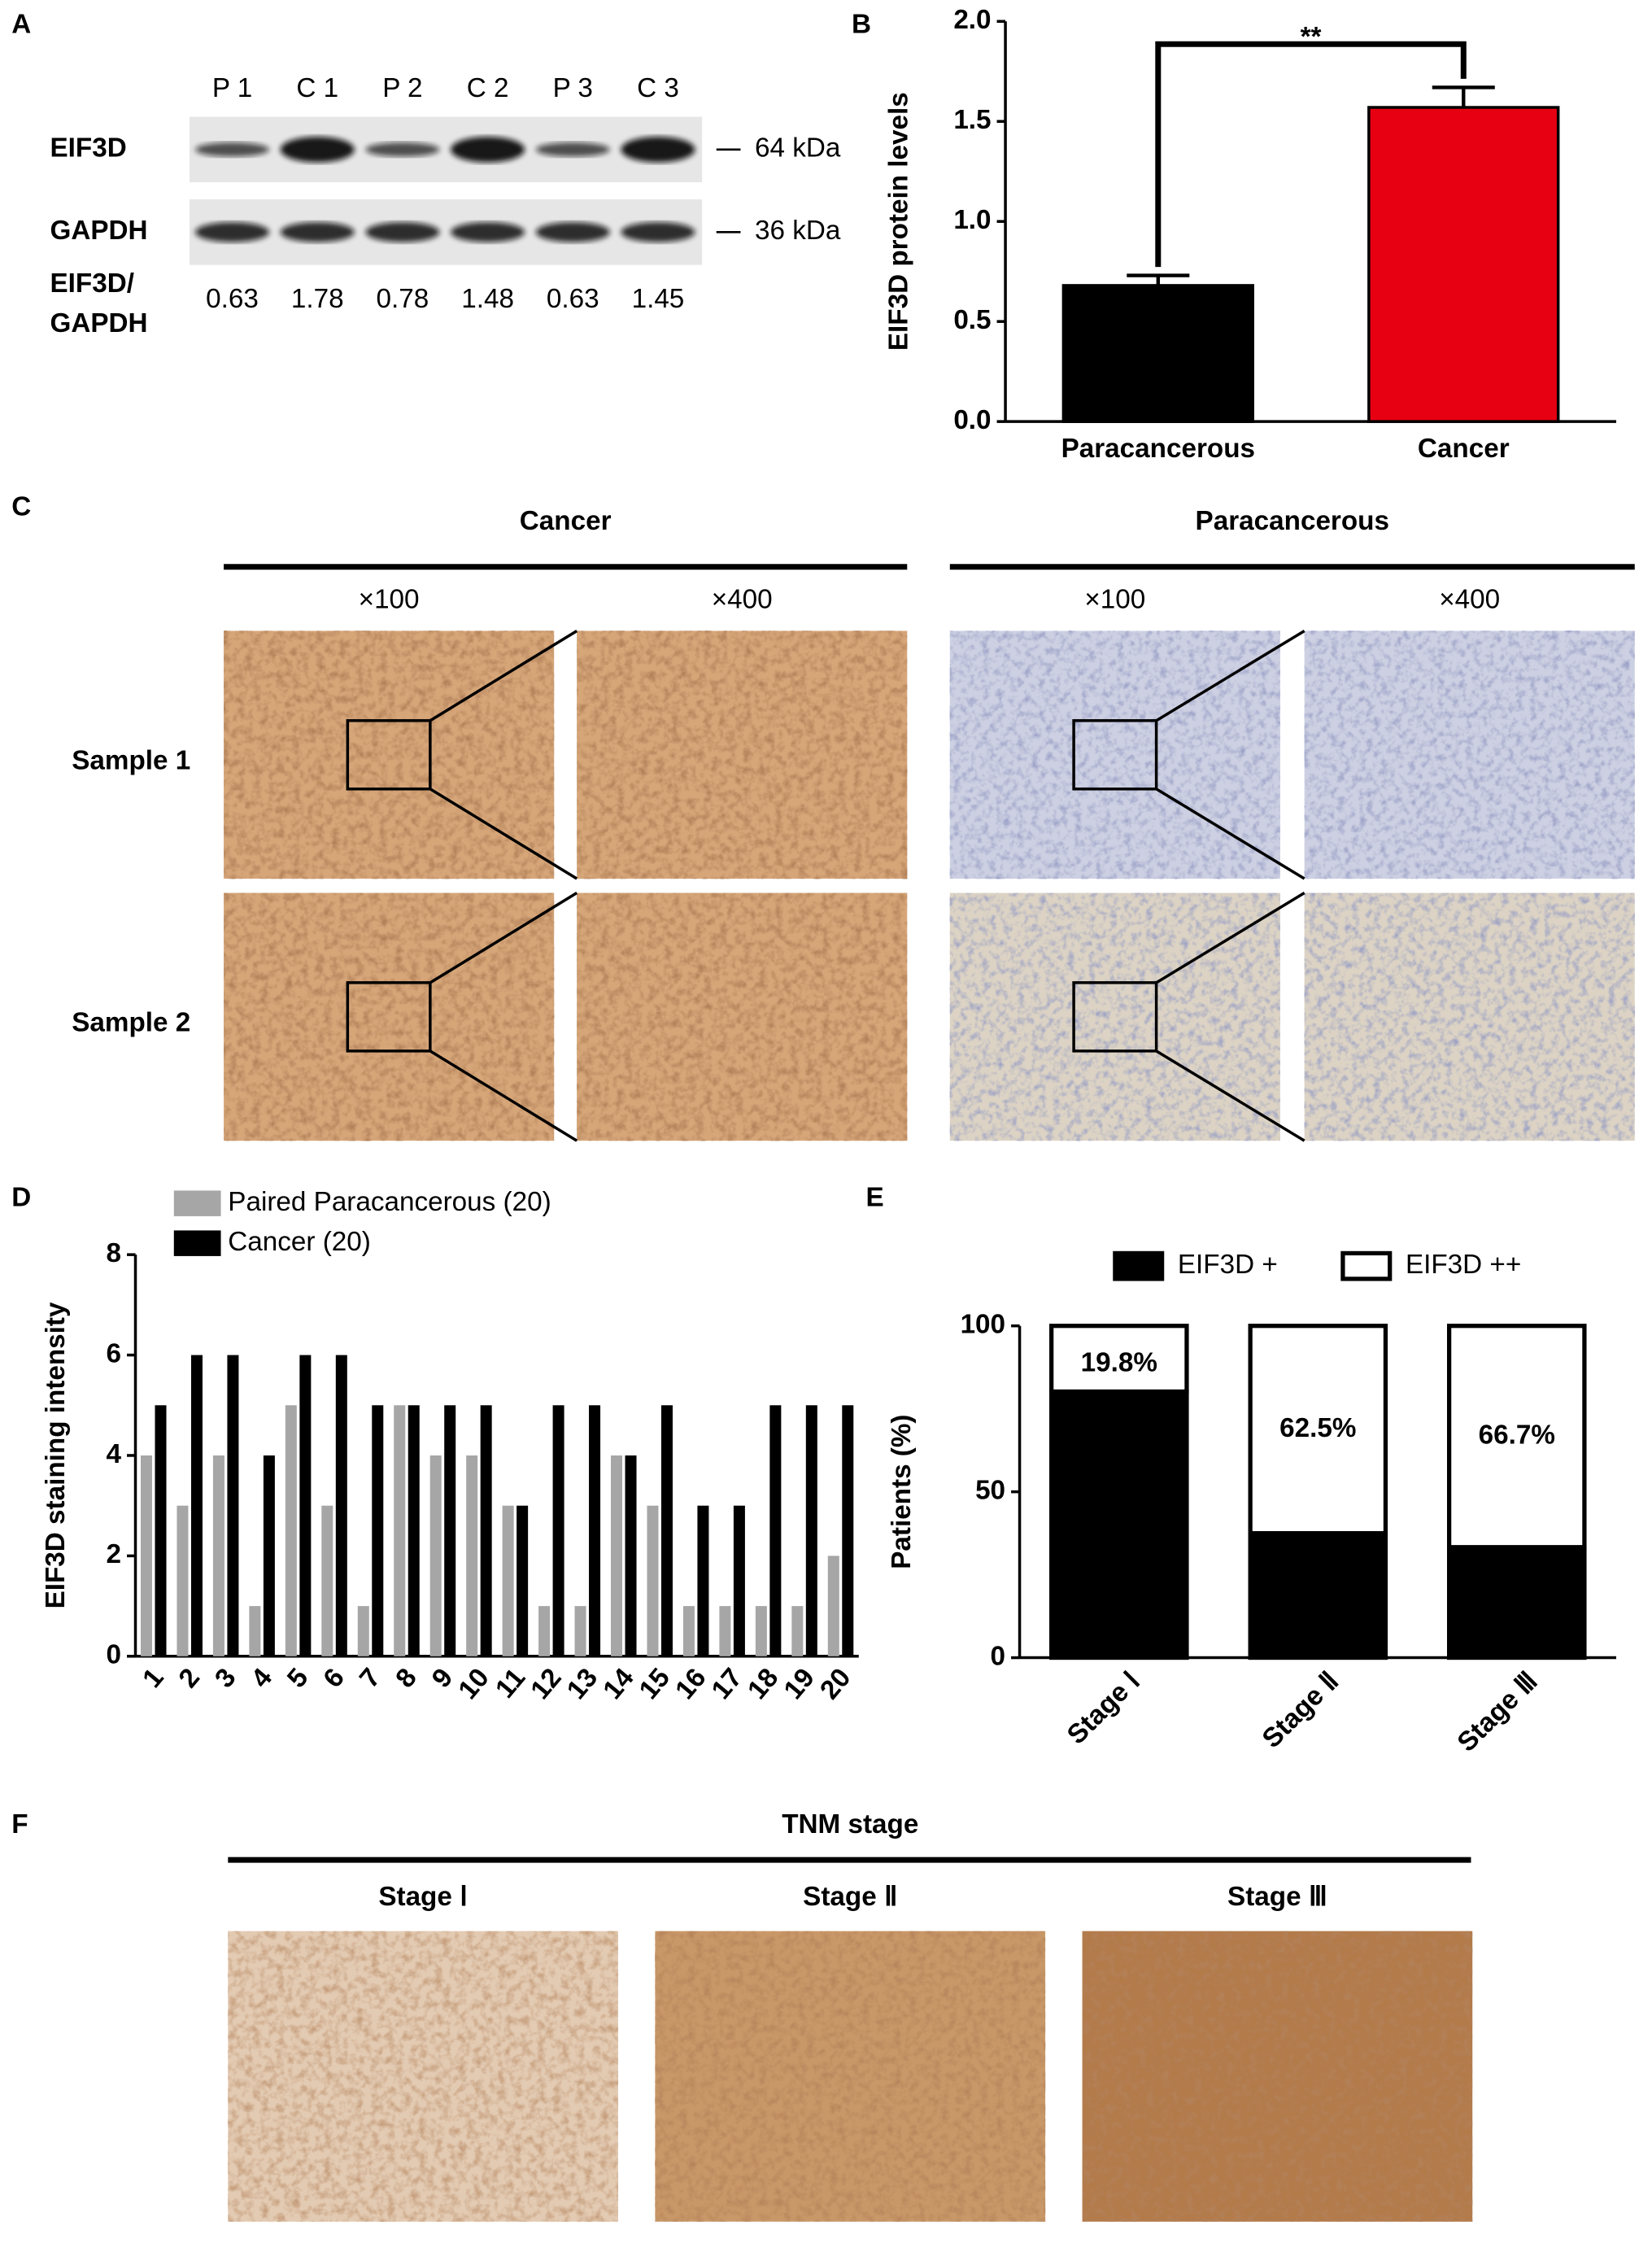 This screenshot has height=2243, width=1652. Describe the element at coordinates (114, 1353) in the screenshot. I see `y-tick-label: 6` at that location.